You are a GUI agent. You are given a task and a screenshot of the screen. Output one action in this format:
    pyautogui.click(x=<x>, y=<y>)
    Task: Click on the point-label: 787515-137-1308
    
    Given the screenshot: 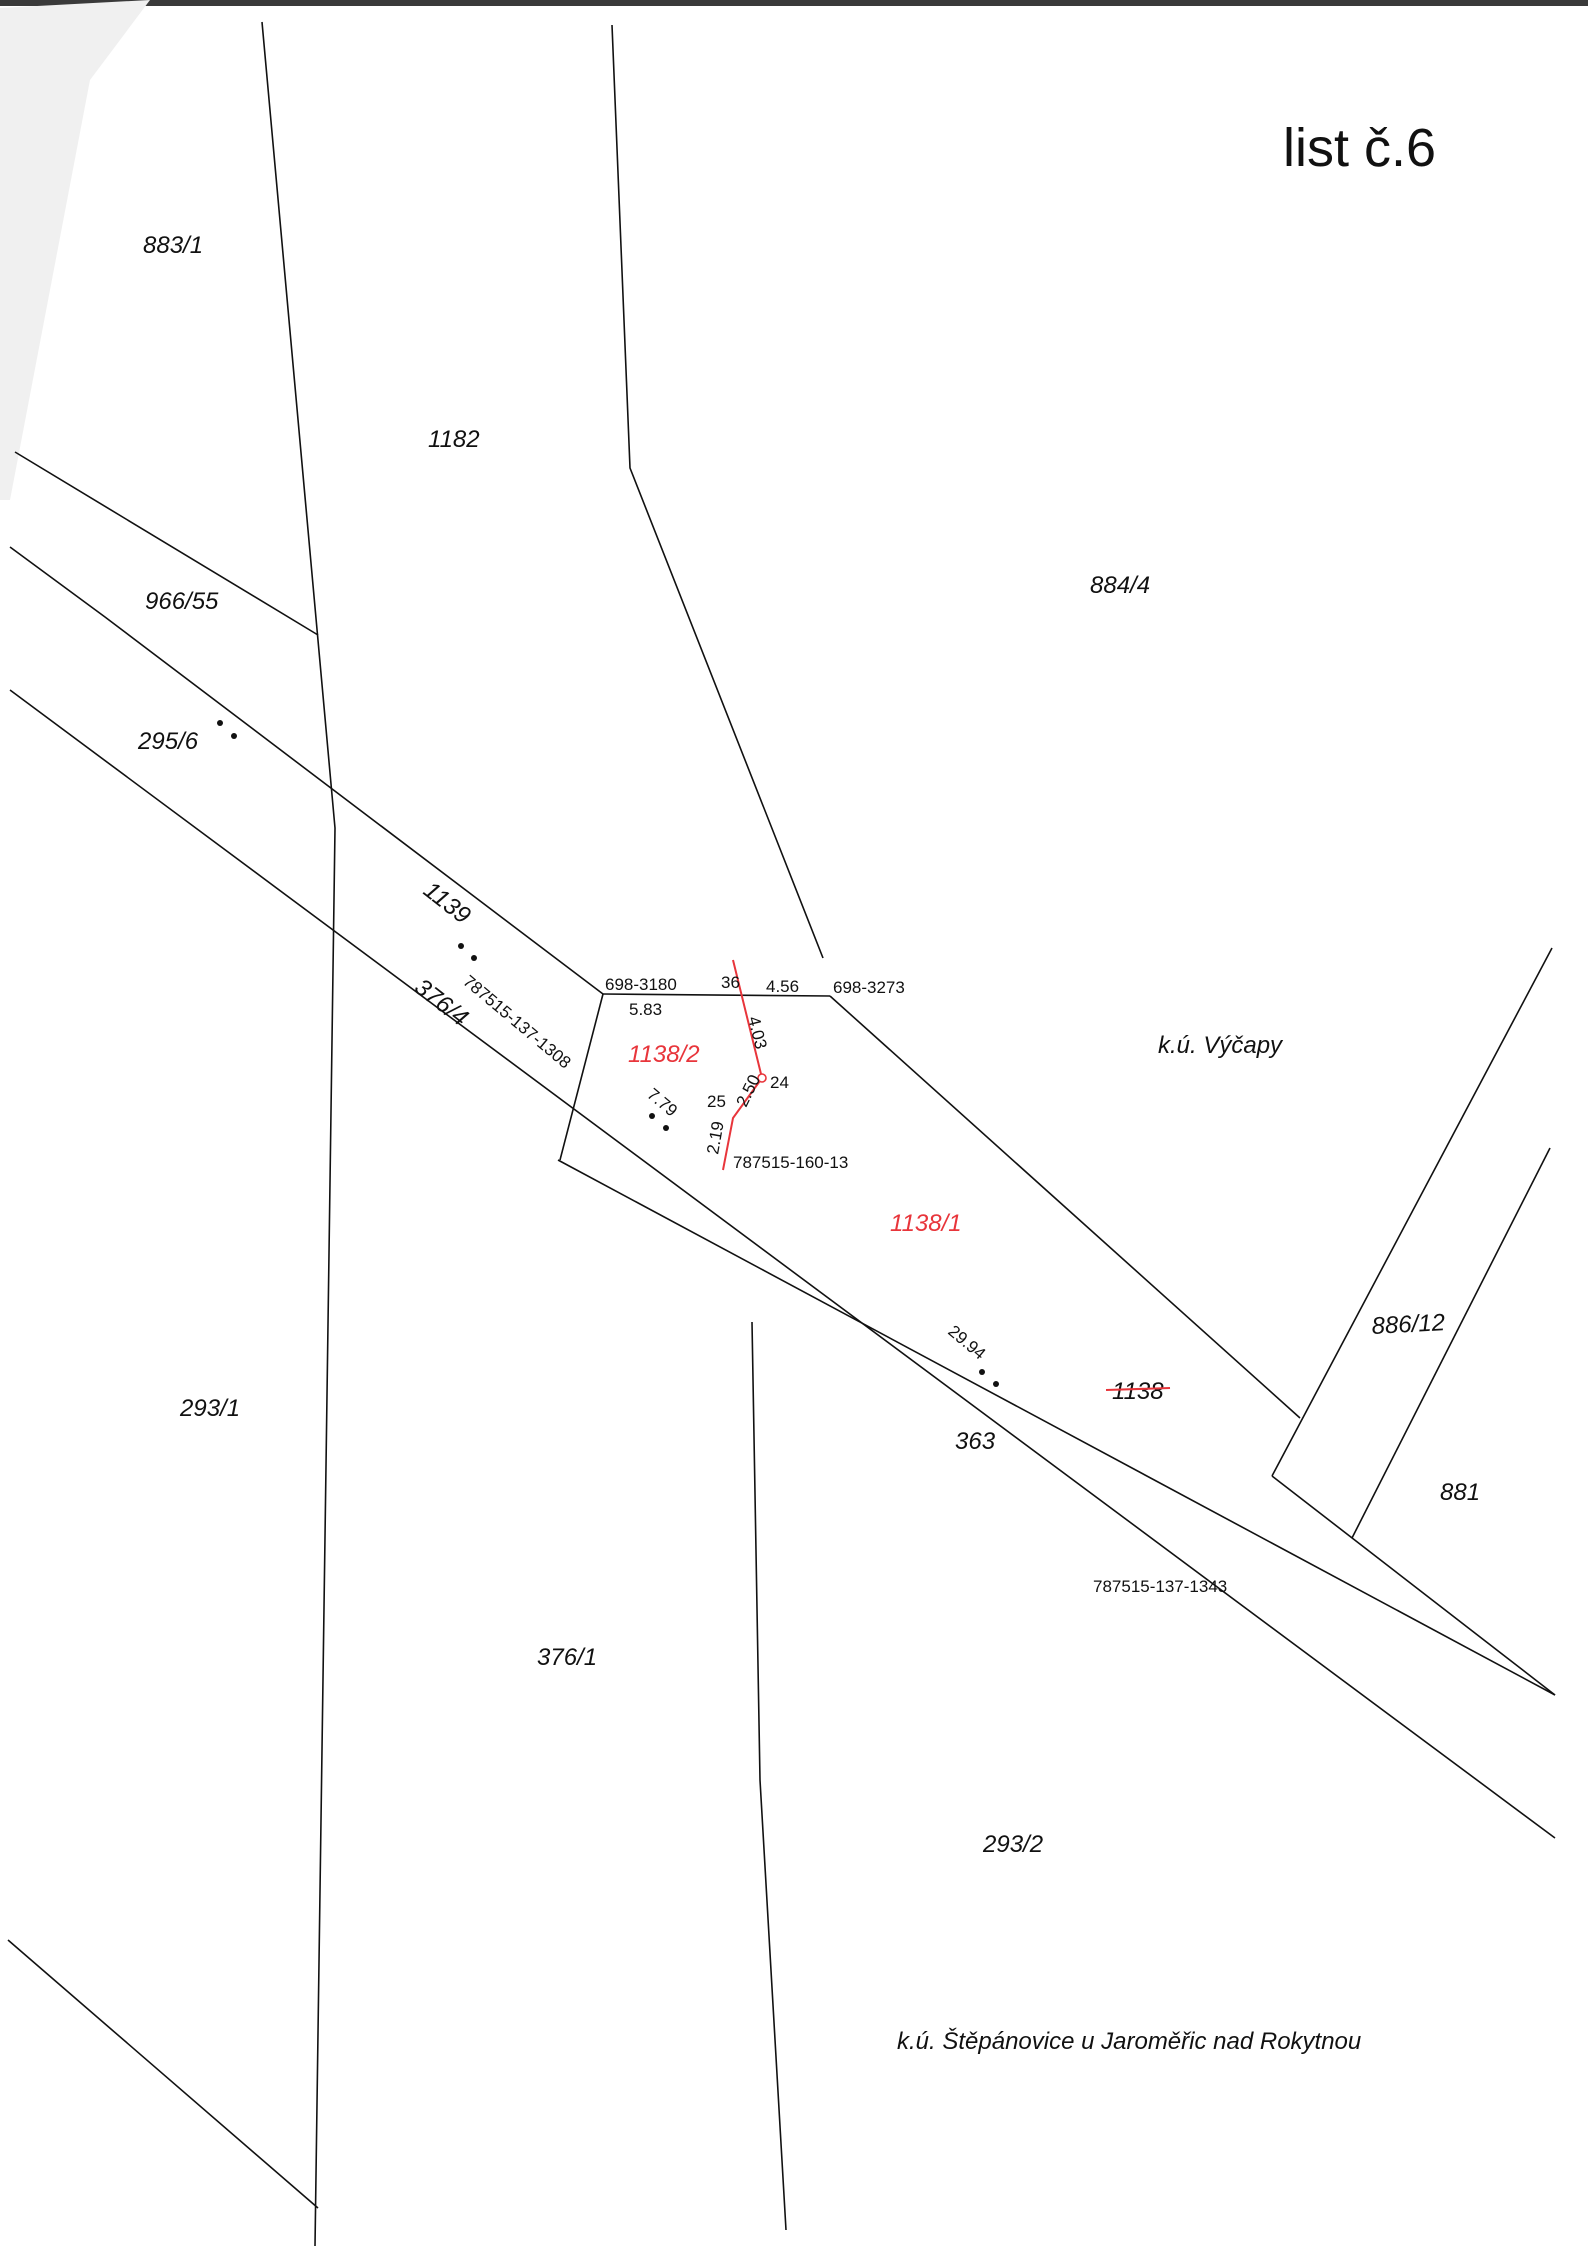 What is the action you would take?
    pyautogui.click(x=516, y=1022)
    